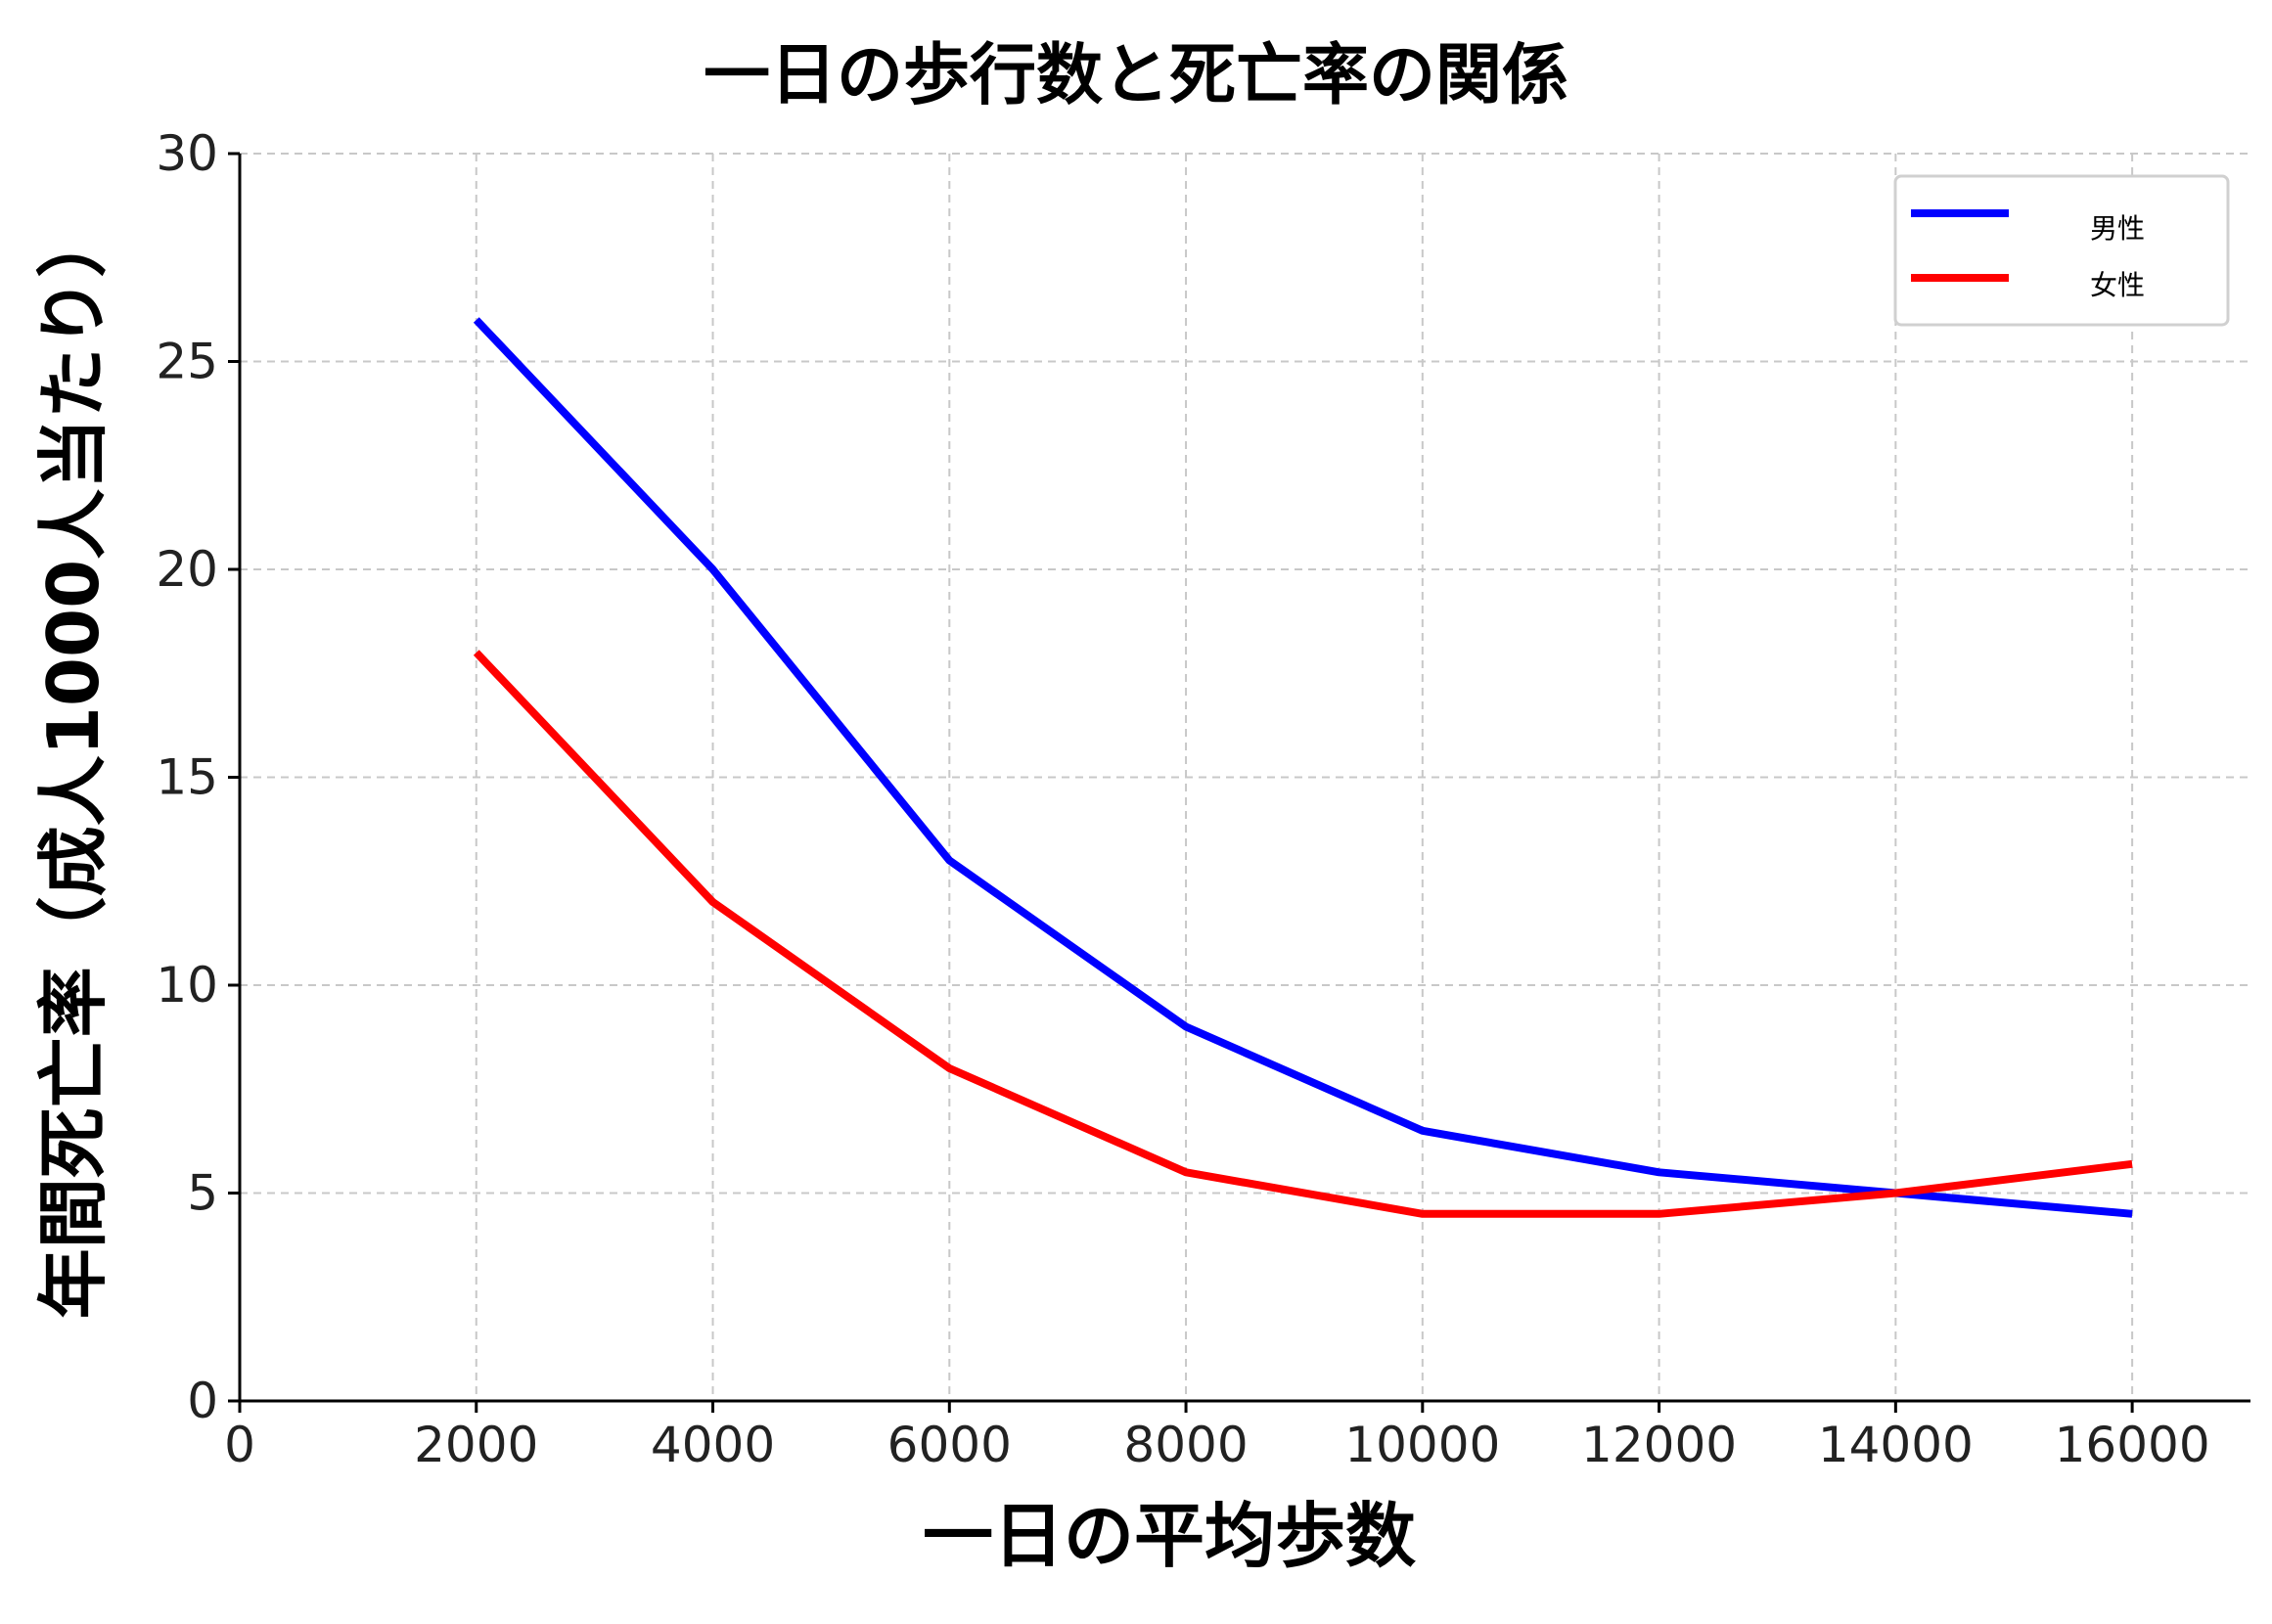 The width and height of the screenshot is (2272, 1624). I want to click on x-tick-label: 16000, so click(2132, 1445).